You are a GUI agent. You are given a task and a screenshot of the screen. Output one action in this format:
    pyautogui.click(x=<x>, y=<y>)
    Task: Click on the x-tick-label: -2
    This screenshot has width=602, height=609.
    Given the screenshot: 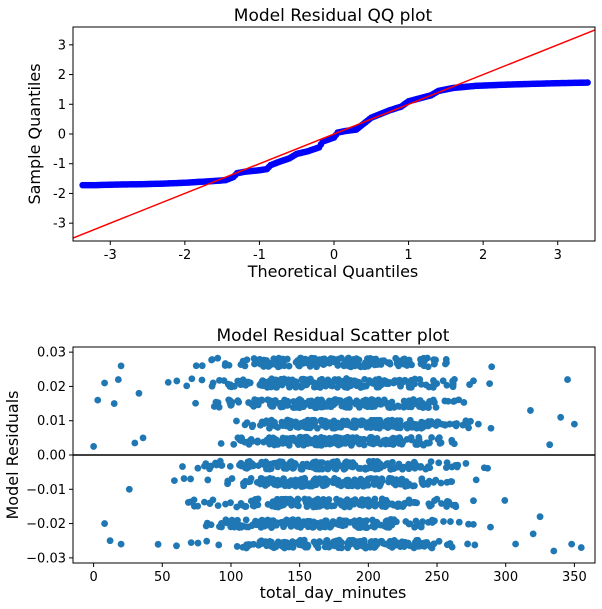 What is the action you would take?
    pyautogui.click(x=184, y=255)
    